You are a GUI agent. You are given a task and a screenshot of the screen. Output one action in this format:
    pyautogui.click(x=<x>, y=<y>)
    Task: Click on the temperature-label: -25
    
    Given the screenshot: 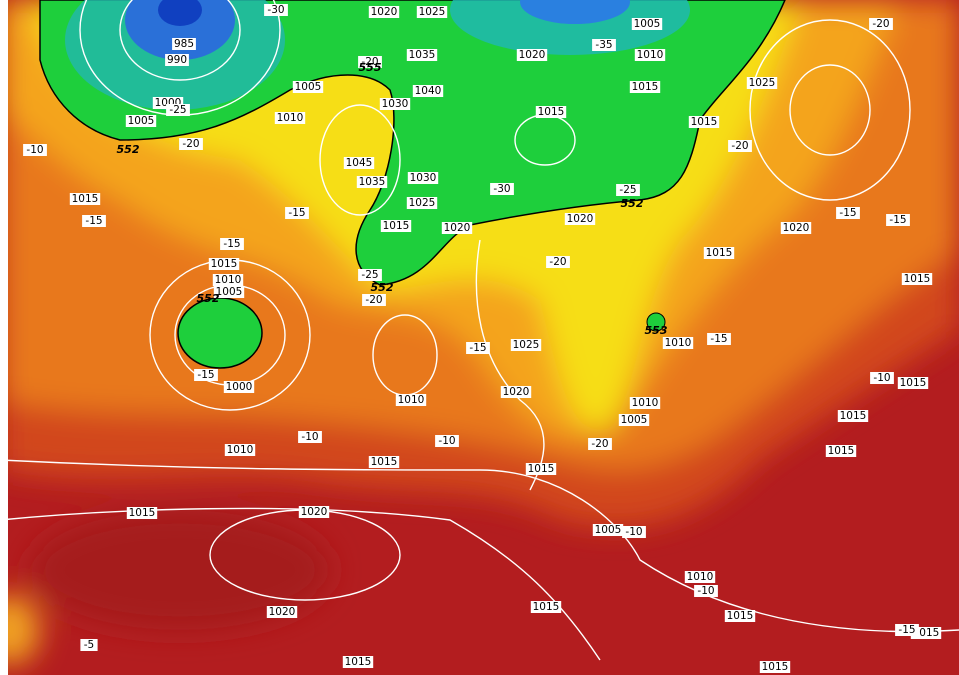 What is the action you would take?
    pyautogui.click(x=369, y=275)
    